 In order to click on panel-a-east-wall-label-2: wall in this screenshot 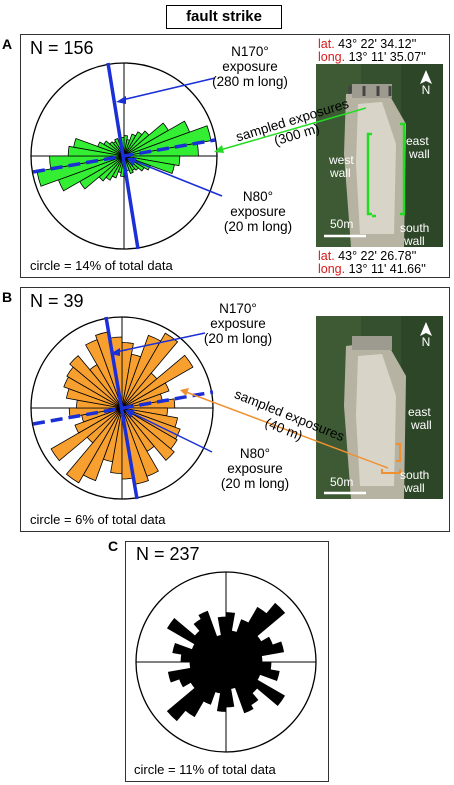, I will do `click(419, 154)`.